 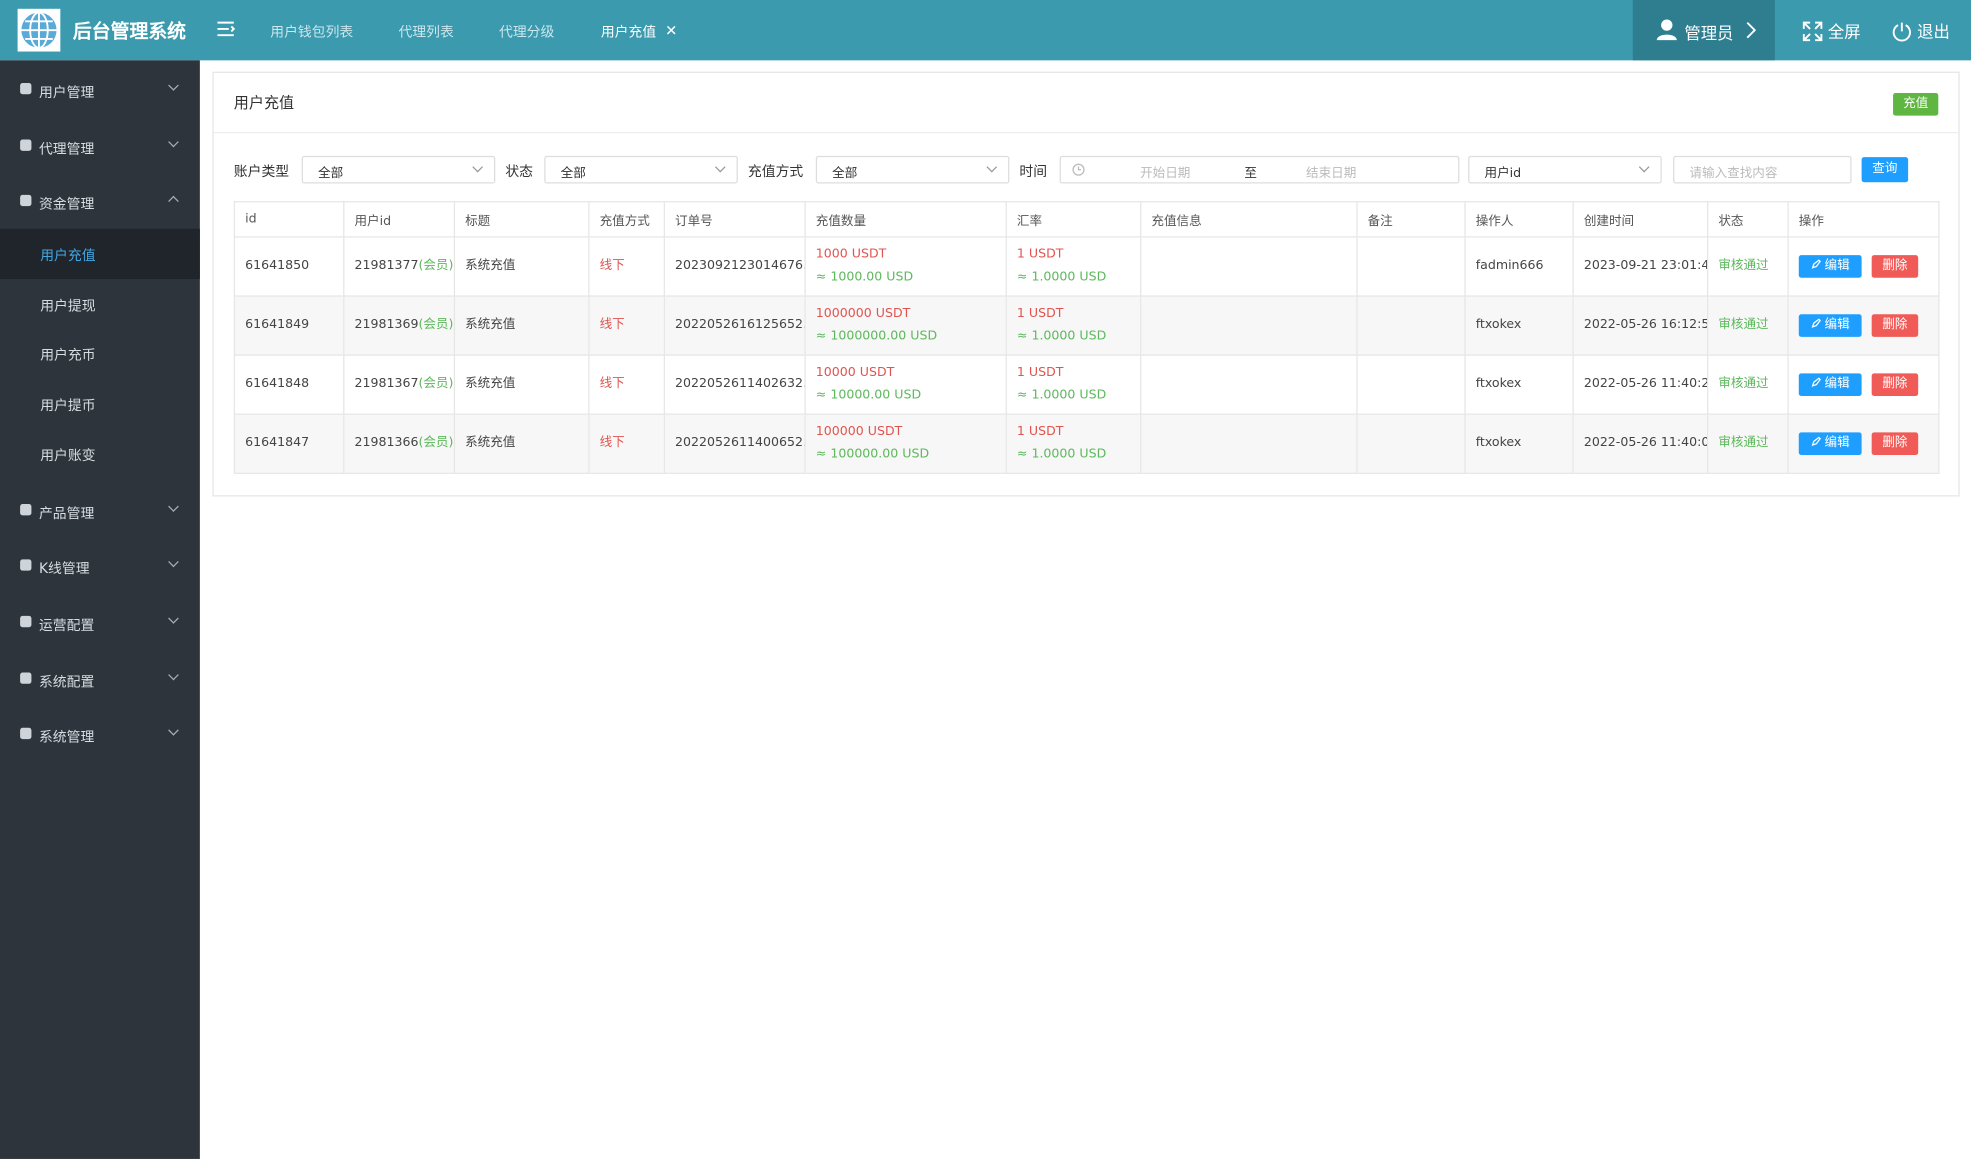 What do you see at coordinates (1748, 443) in the screenshot?
I see `cell: 审核通过` at bounding box center [1748, 443].